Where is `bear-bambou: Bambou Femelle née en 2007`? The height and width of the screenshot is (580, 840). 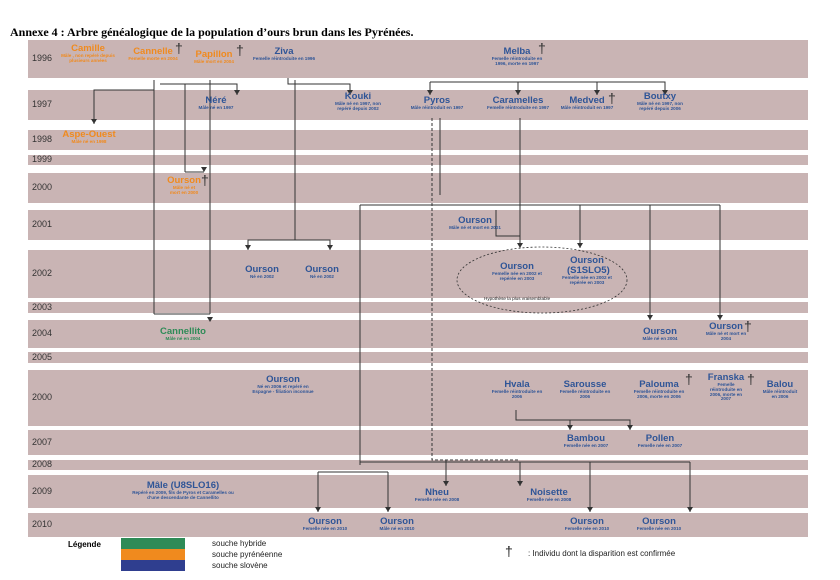
bear-bambou: Bambou Femelle née en 2007 is located at coordinates (586, 441).